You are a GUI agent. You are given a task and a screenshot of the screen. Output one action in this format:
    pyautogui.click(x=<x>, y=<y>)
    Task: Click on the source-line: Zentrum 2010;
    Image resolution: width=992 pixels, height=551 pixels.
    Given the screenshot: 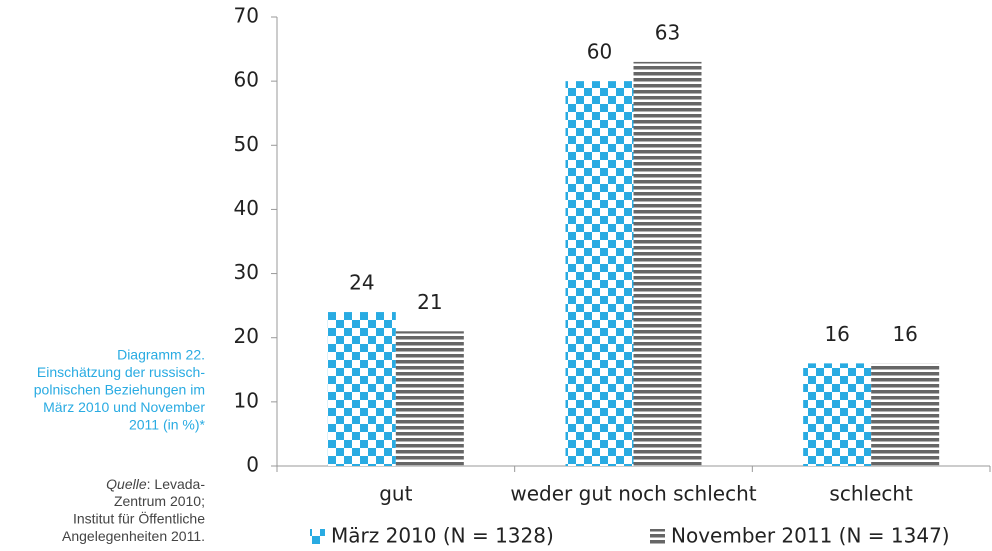 What is the action you would take?
    pyautogui.click(x=159, y=501)
    